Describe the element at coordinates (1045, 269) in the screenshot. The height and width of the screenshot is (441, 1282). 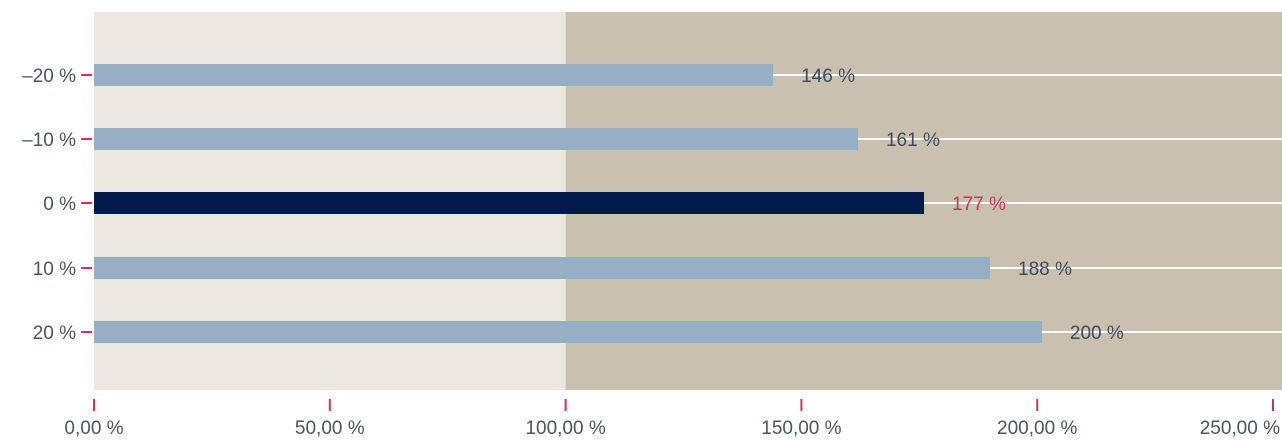
I see `data-label-3: 188 %` at that location.